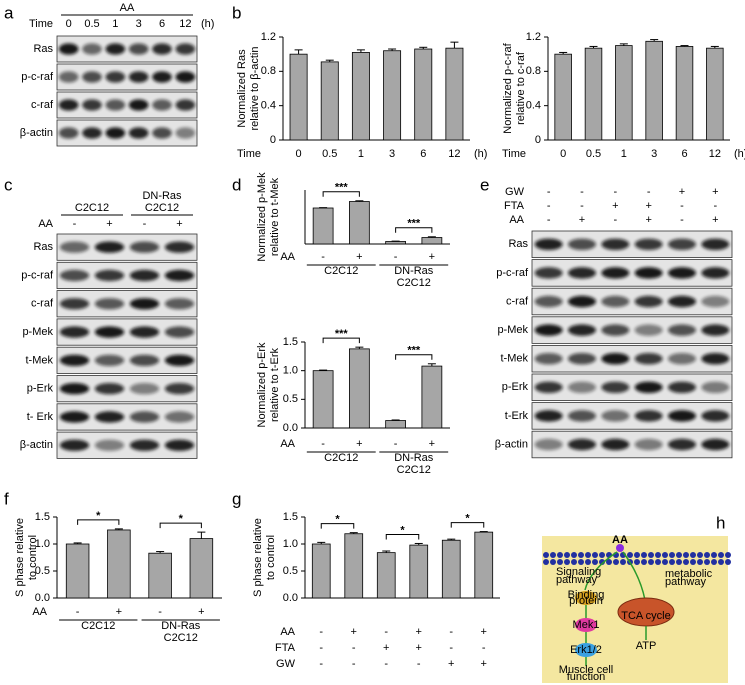 This screenshot has width=745, height=685. I want to click on ligand-label: AA, so click(620, 540).